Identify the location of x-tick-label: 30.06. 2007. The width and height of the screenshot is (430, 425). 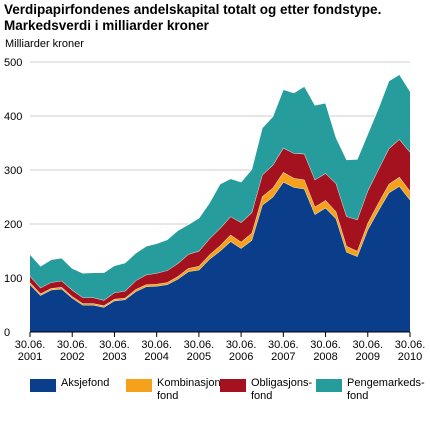
(283, 351).